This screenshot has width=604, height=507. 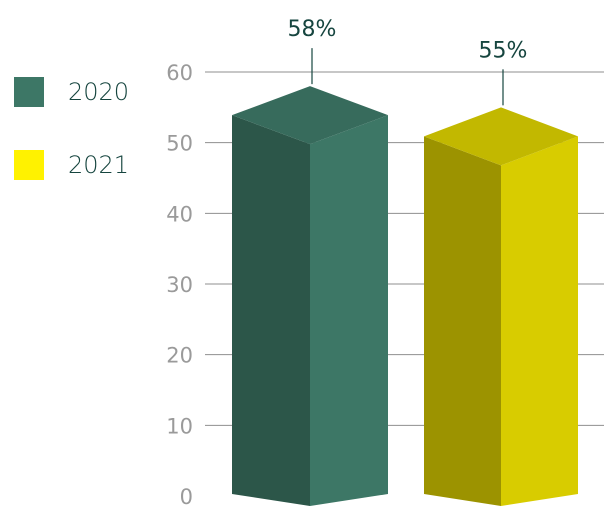 What do you see at coordinates (99, 92) in the screenshot?
I see `legend-label-2020: 2020` at bounding box center [99, 92].